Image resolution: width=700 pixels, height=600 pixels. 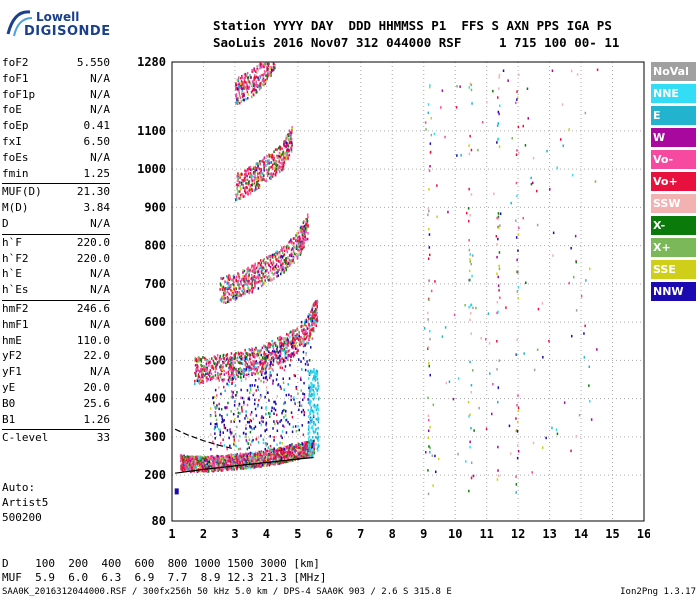 What do you see at coordinates (673, 159) in the screenshot?
I see `legend-item: Vo-` at bounding box center [673, 159].